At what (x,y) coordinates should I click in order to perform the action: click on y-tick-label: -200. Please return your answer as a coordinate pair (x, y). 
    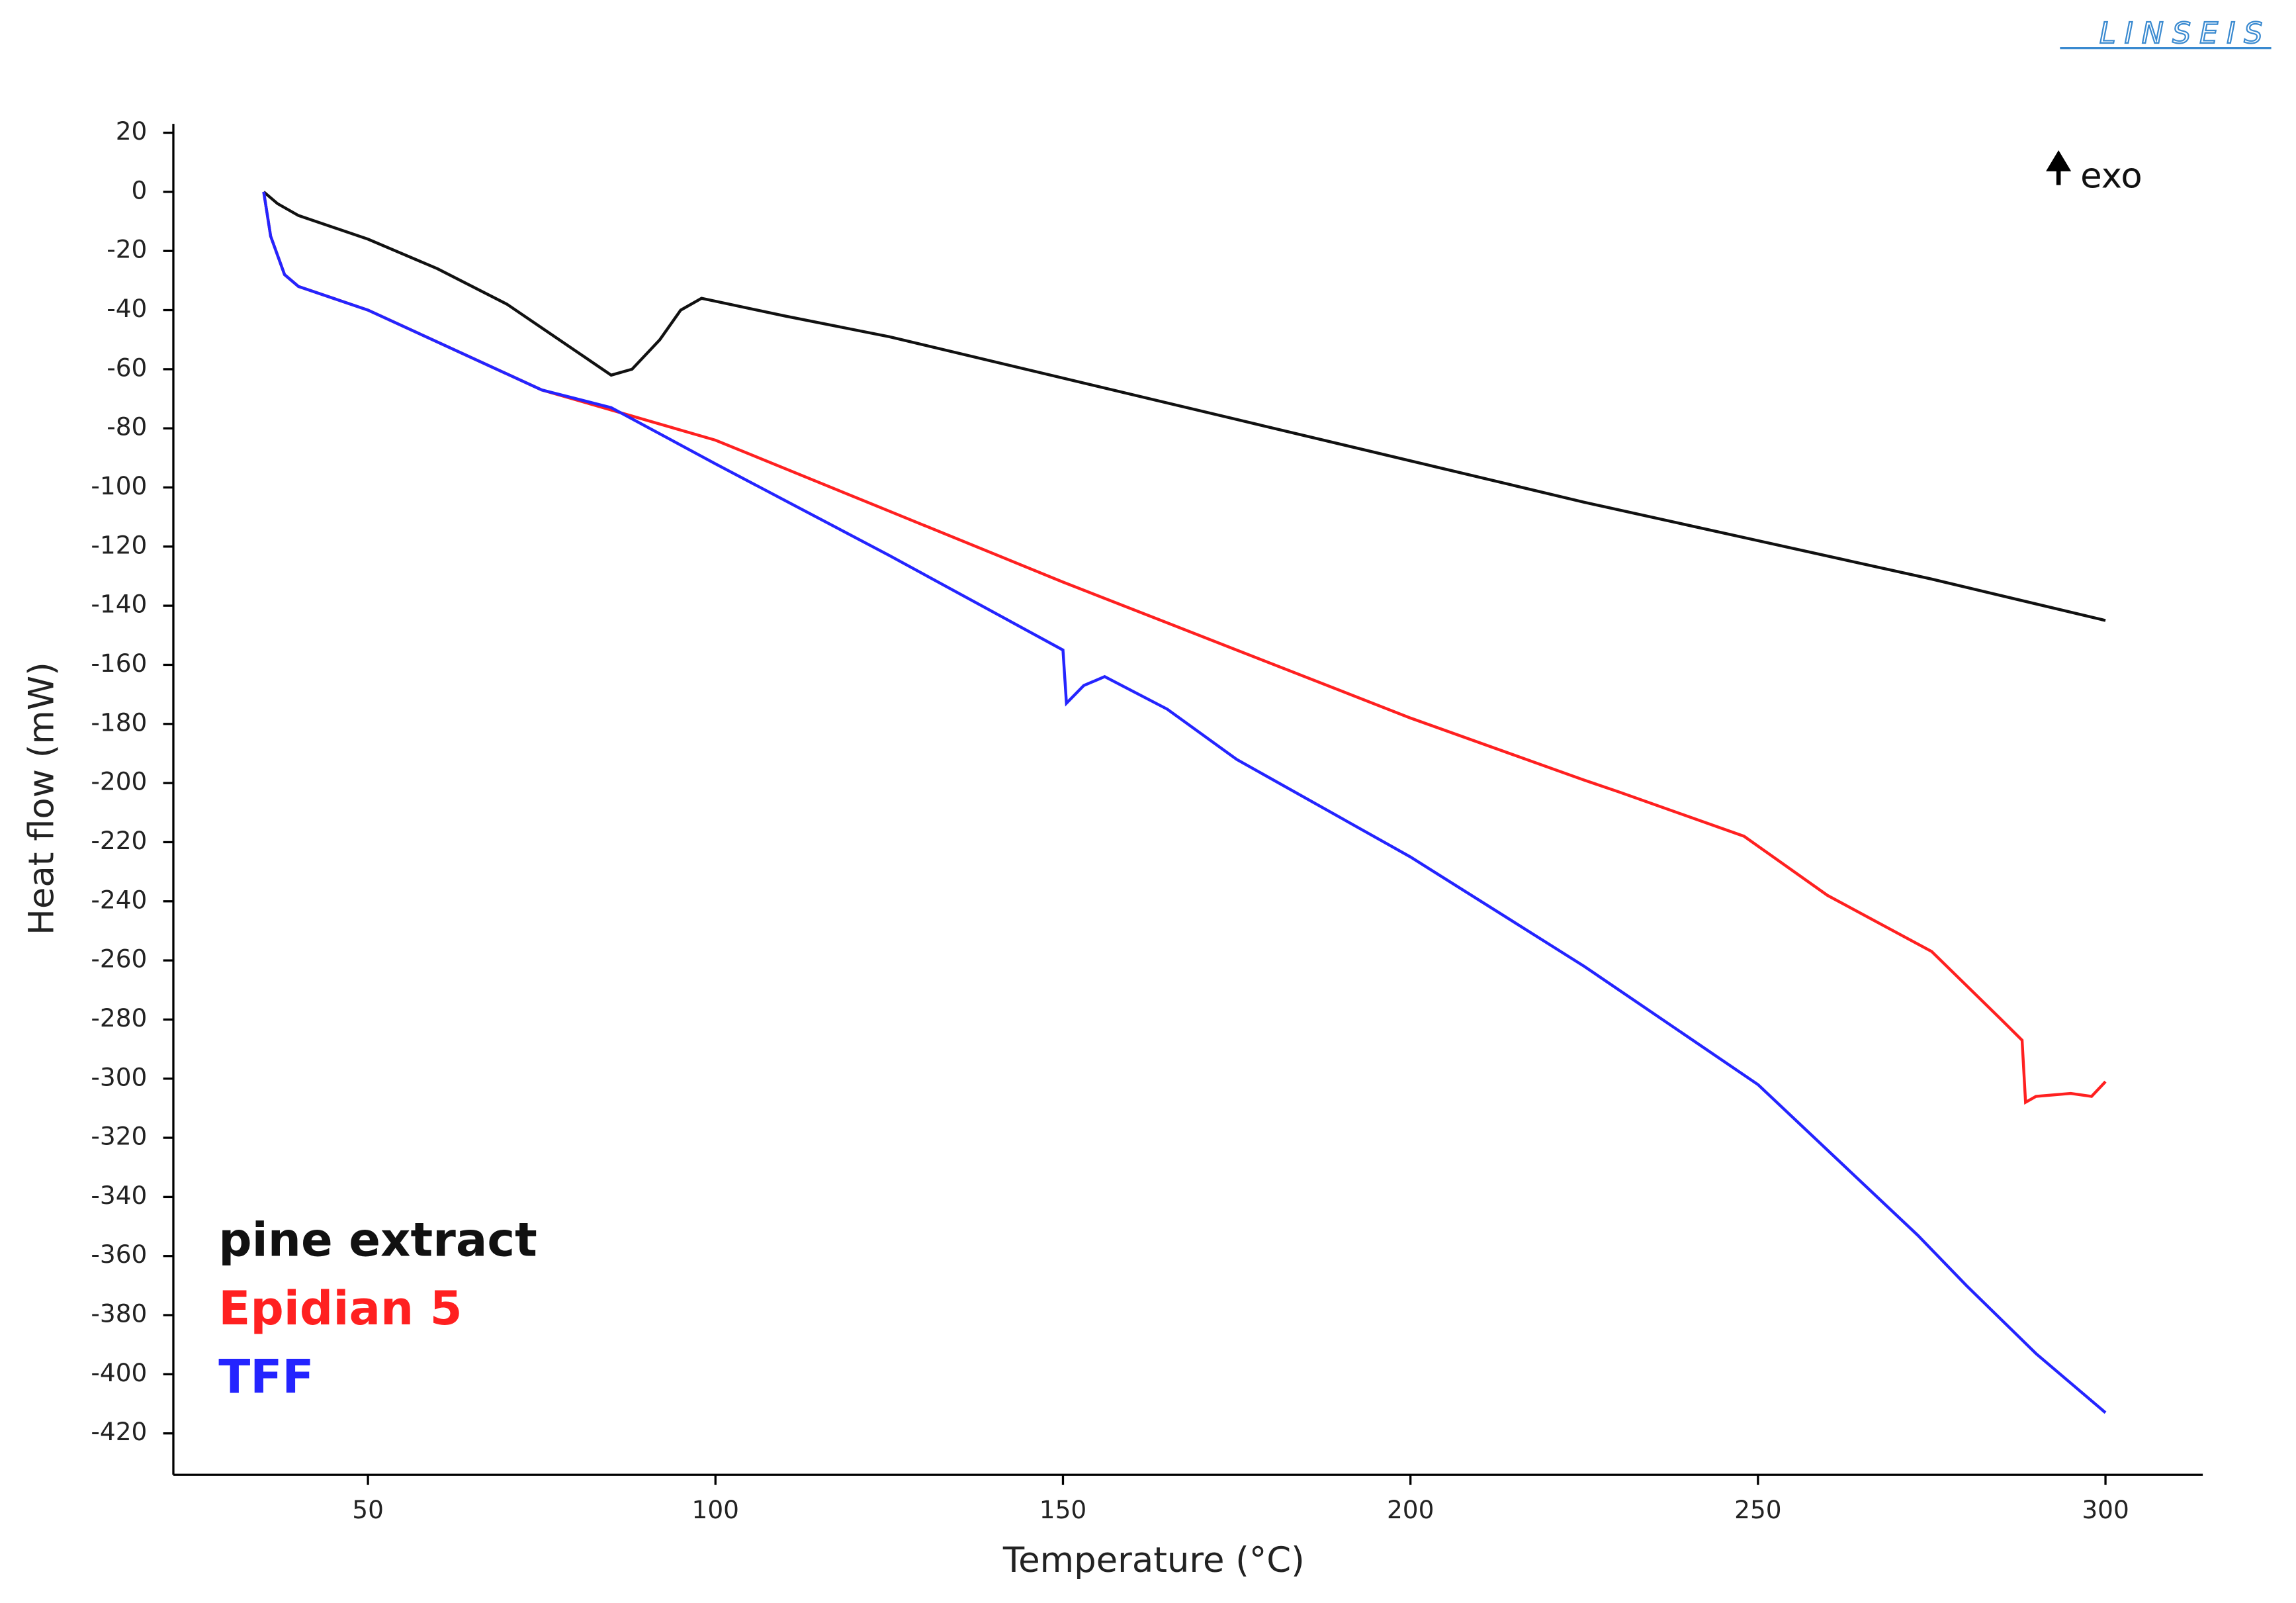
    Looking at the image, I should click on (119, 781).